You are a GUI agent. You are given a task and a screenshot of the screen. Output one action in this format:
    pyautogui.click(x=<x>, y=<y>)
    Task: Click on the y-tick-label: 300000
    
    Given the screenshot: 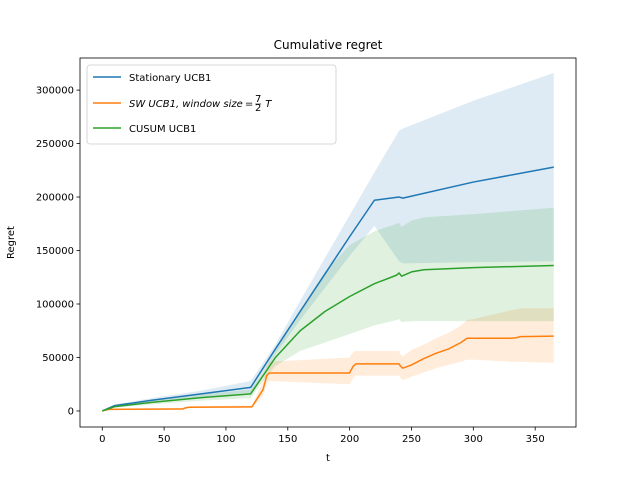 What is the action you would take?
    pyautogui.click(x=55, y=91)
    